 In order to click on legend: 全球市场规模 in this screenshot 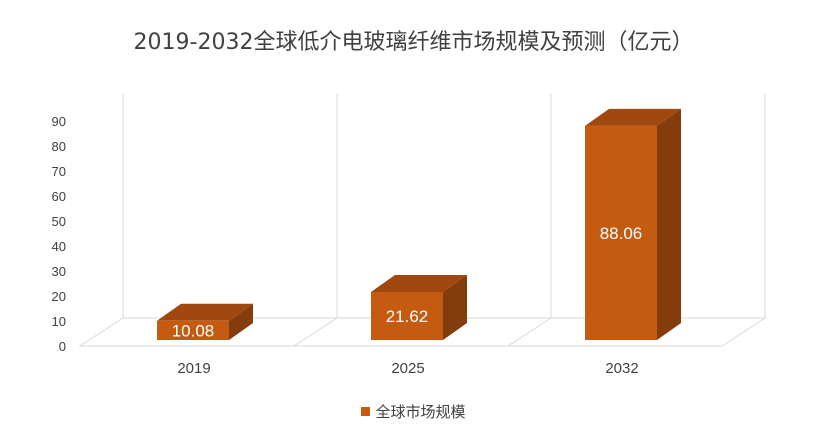, I will do `click(413, 411)`.